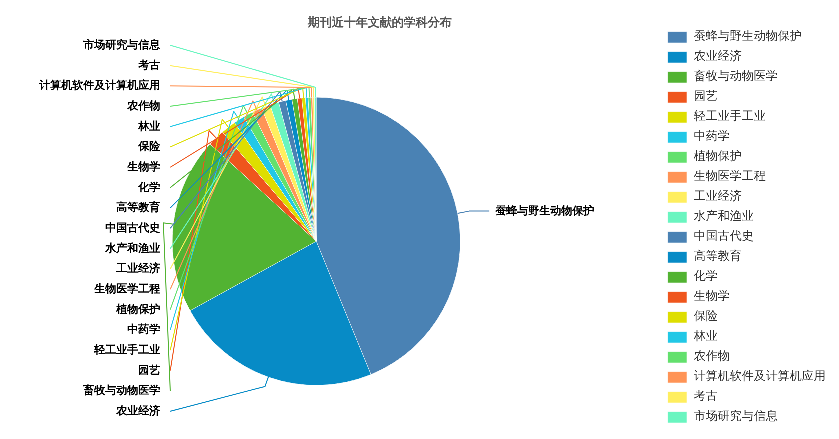  What do you see at coordinates (149, 370) in the screenshot?
I see `slice-label: 园艺` at bounding box center [149, 370].